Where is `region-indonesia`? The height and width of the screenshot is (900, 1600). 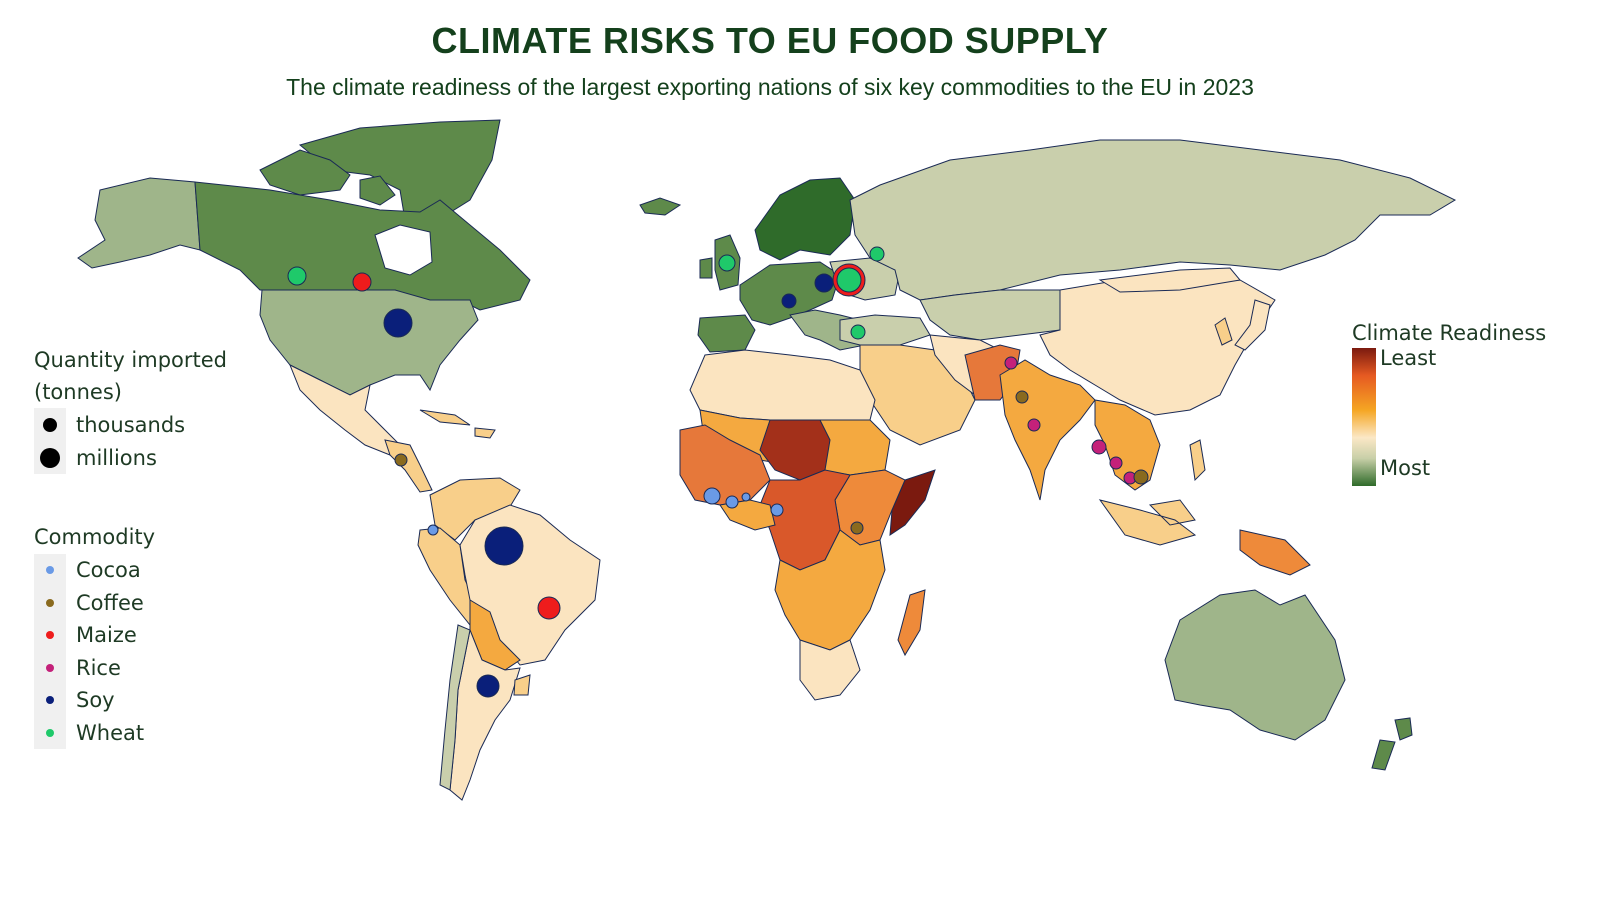 region-indonesia is located at coordinates (1147, 522).